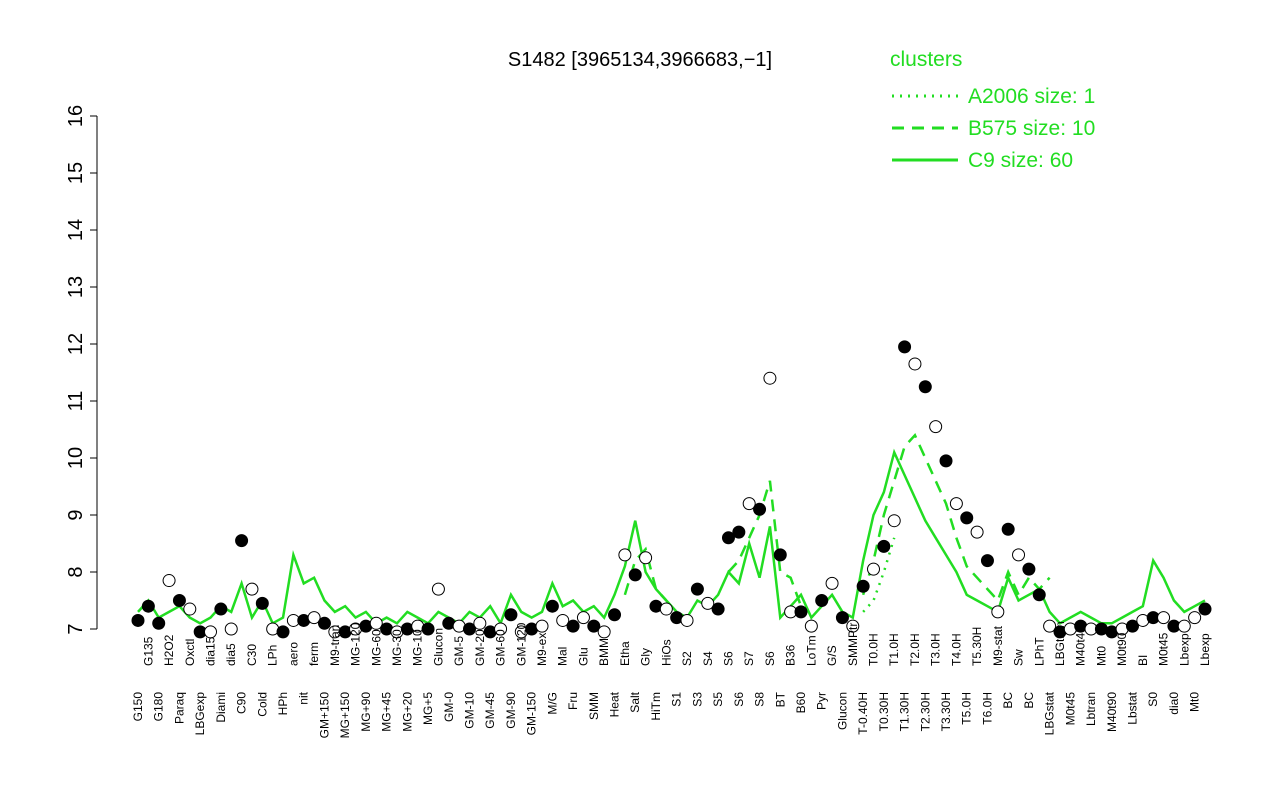 The height and width of the screenshot is (800, 1280). What do you see at coordinates (552, 703) in the screenshot?
I see `x-tick-label: M/G` at bounding box center [552, 703].